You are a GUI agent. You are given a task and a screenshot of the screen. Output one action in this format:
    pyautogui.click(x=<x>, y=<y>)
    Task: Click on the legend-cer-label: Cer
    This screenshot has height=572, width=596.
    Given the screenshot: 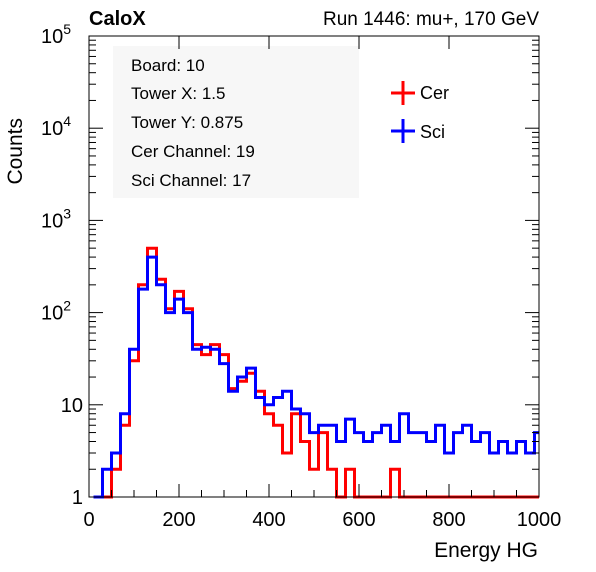 What is the action you would take?
    pyautogui.click(x=434, y=93)
    